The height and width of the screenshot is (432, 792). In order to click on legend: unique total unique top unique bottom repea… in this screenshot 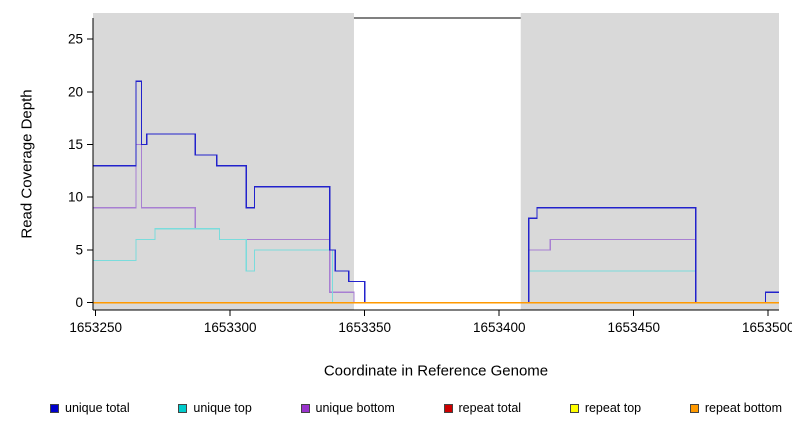, I will do `click(416, 408)`.